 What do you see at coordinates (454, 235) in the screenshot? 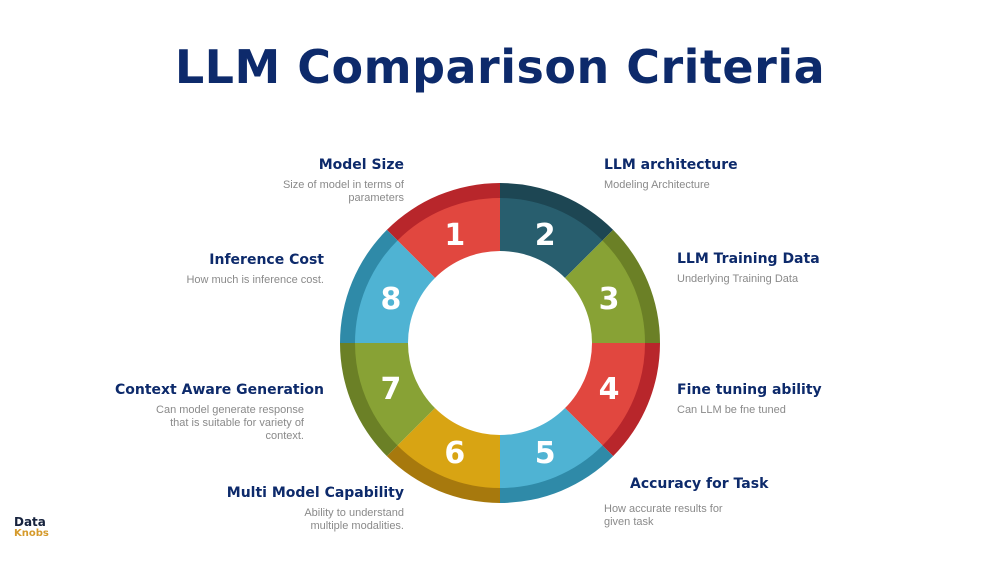
I see `segment-number-1: 1` at bounding box center [454, 235].